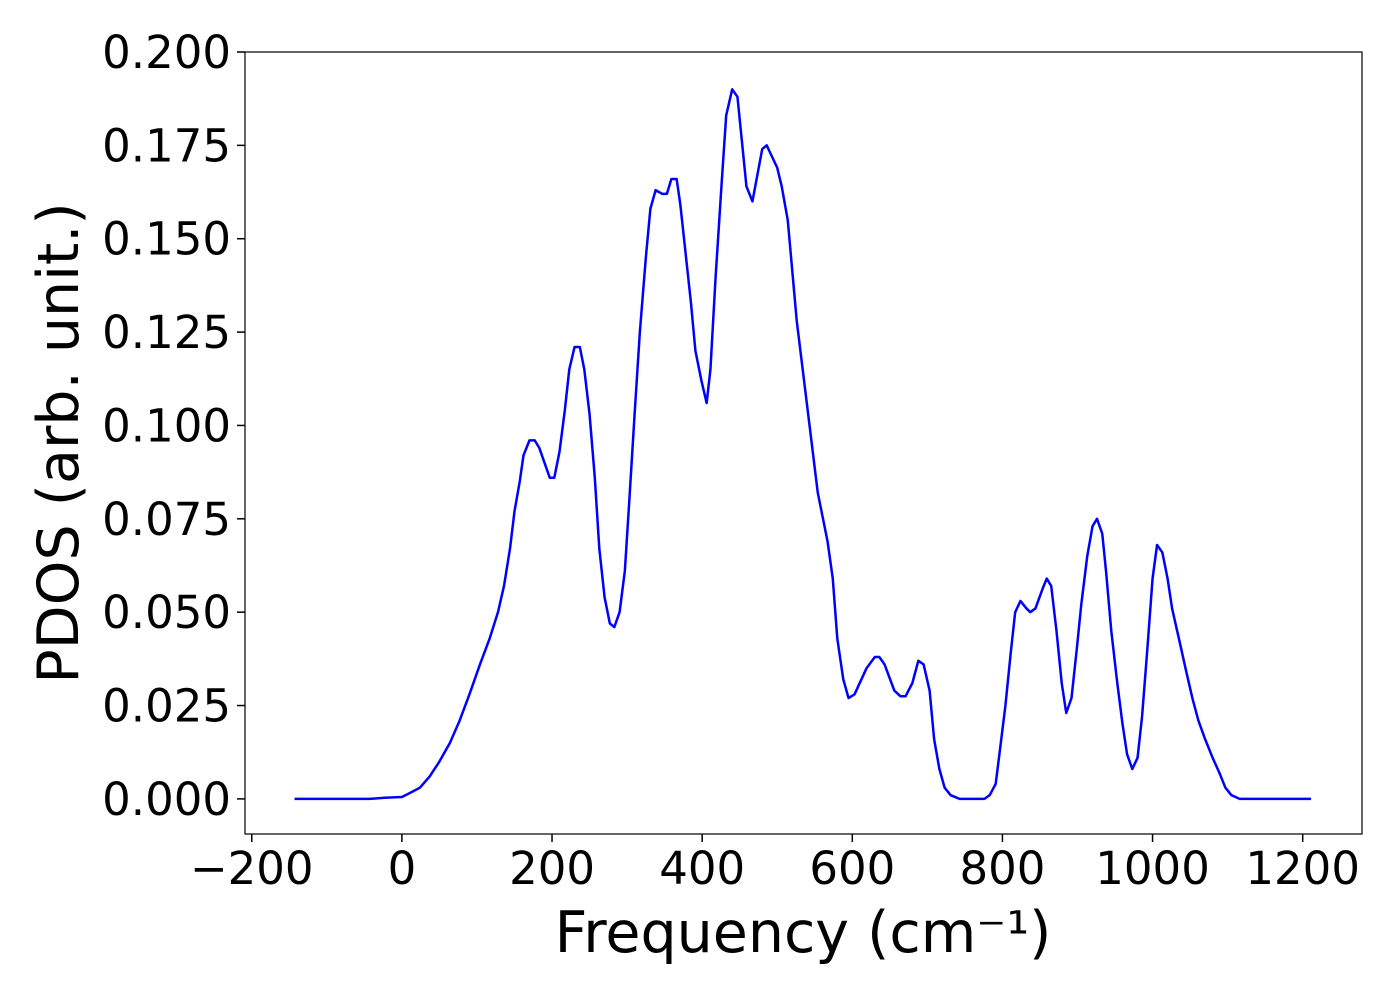  Describe the element at coordinates (166, 145) in the screenshot. I see `y-tick-label: 0.175` at that location.